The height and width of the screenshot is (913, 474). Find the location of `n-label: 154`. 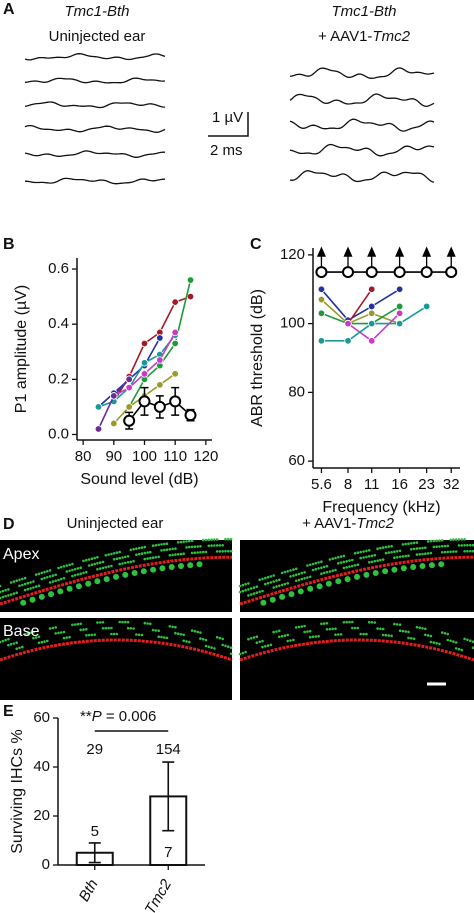

n-label: 154 is located at coordinates (168, 749).